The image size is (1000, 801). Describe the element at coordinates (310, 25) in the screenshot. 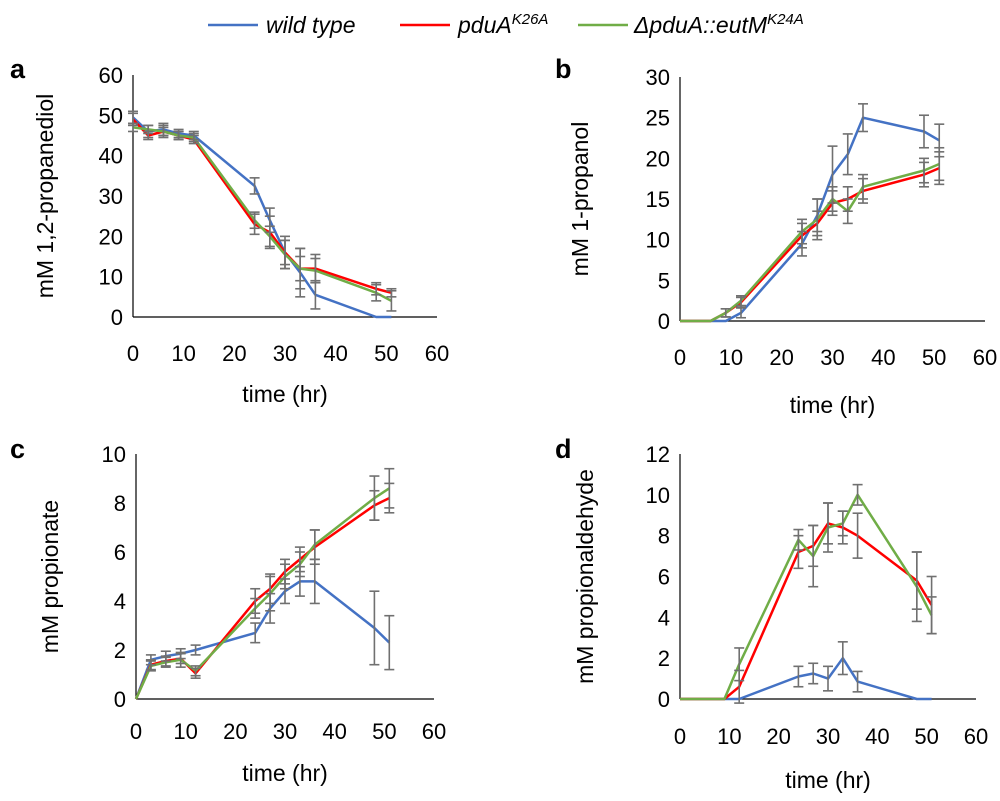

I see `legend-label: wild type` at that location.